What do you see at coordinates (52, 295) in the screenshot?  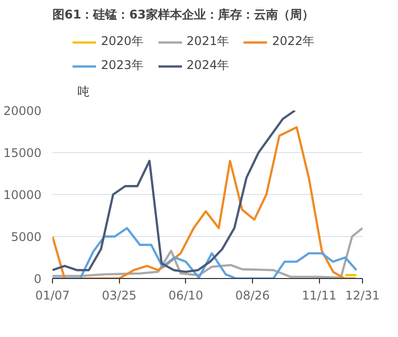 I see `x-tick-label: 01/07` at bounding box center [52, 295].